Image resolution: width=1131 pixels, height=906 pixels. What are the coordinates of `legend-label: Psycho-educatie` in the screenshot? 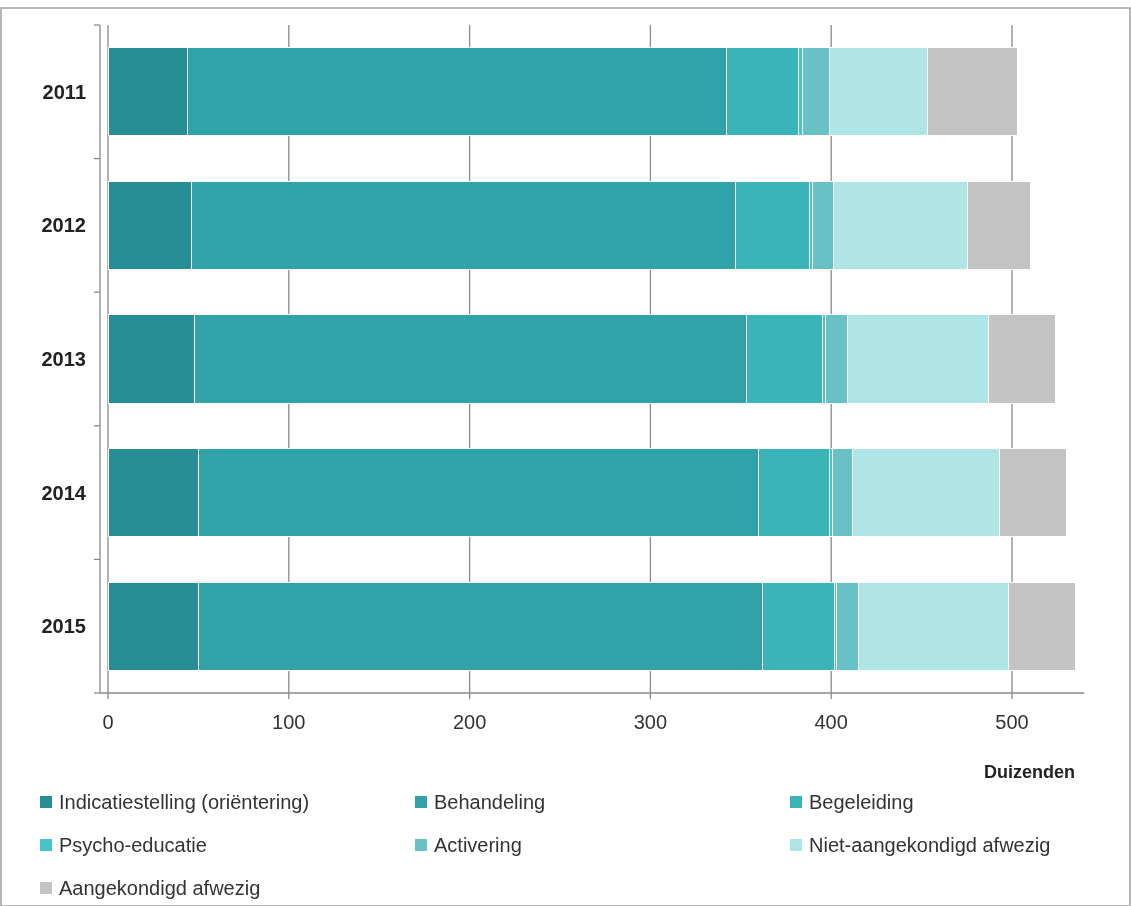 It's located at (133, 845).